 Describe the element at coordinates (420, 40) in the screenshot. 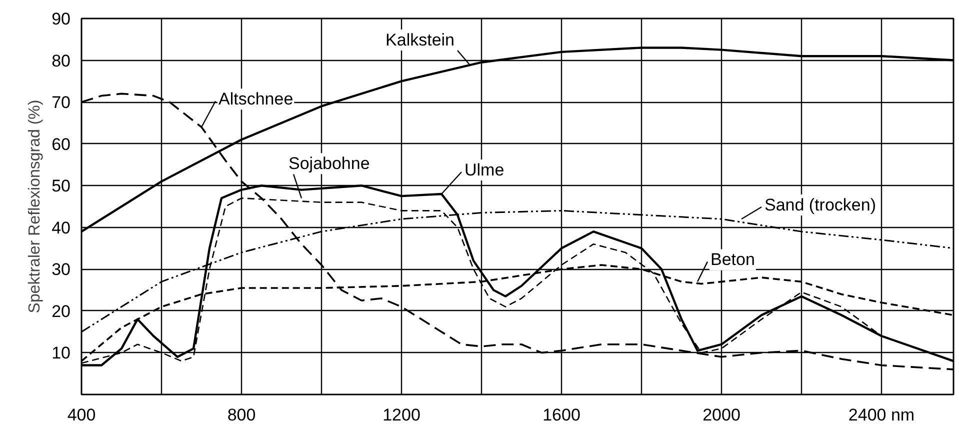

I see `annotation: Kalkstein` at that location.